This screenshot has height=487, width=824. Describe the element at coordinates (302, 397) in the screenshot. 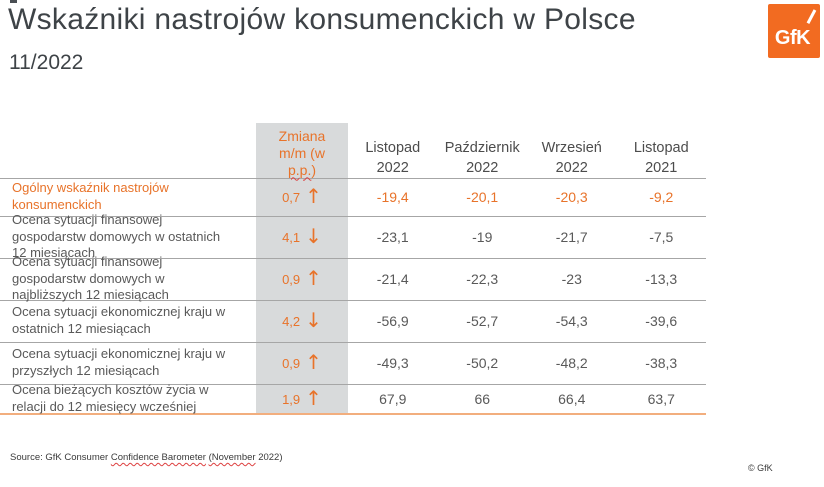

I see `change-cell: 1,9 ↑` at that location.